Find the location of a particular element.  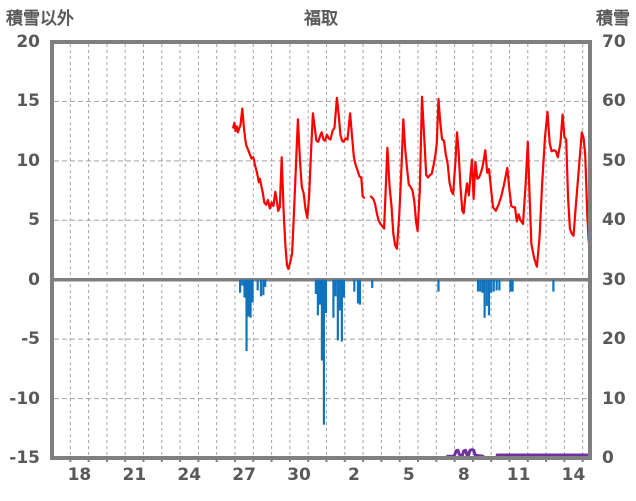

right-axis-tick-label: 30 is located at coordinates (614, 279).